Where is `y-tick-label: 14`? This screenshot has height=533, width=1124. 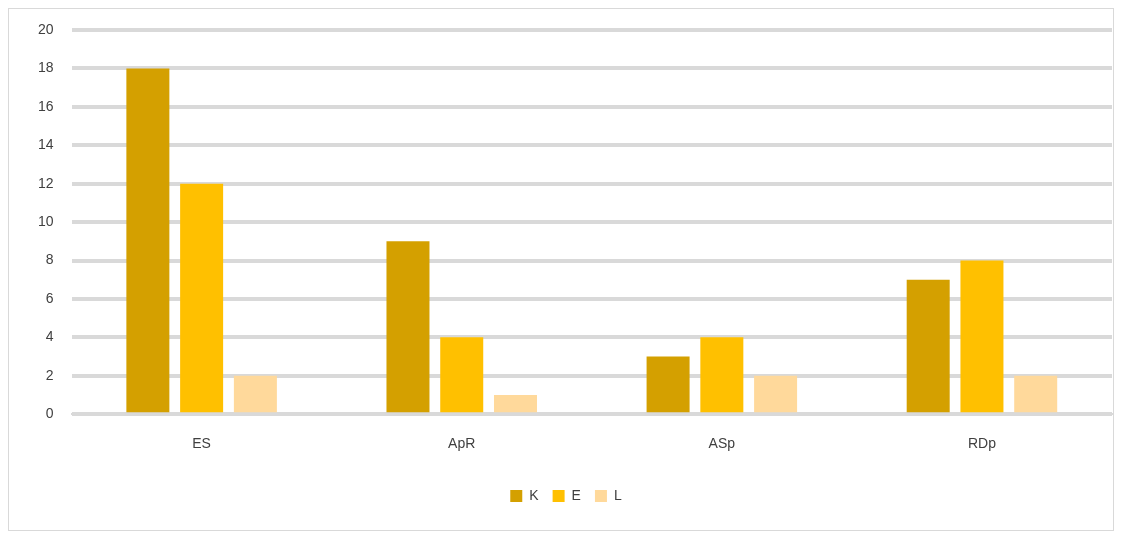
y-tick-label: 14 is located at coordinates (45, 144).